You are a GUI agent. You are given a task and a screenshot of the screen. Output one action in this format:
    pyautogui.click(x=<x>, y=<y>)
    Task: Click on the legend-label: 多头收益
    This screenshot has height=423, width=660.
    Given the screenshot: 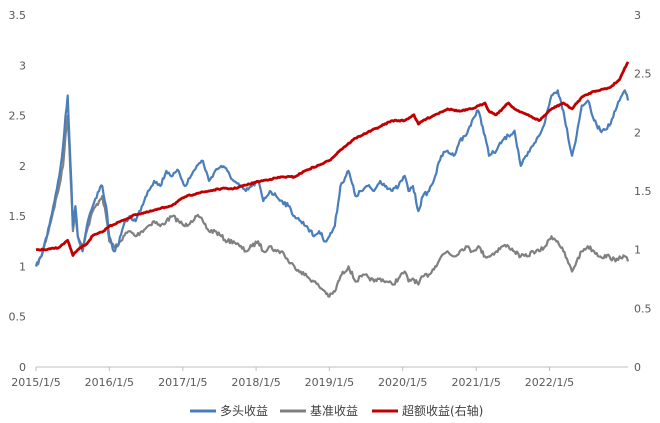 What is the action you would take?
    pyautogui.click(x=244, y=411)
    